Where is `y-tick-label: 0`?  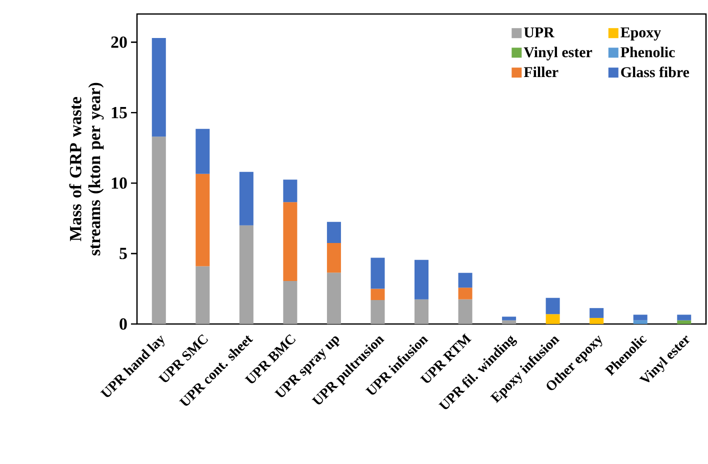 y-tick-label: 0 is located at coordinates (123, 324).